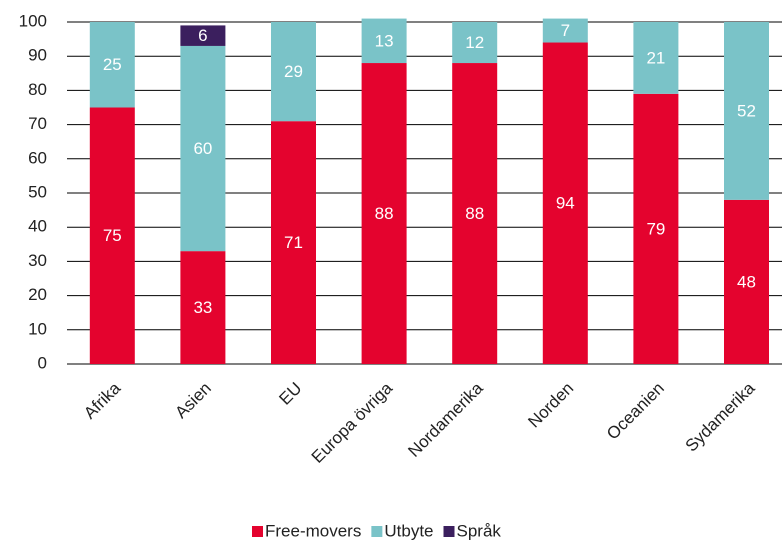 This screenshot has width=782, height=543. I want to click on value-label: 71, so click(293, 242).